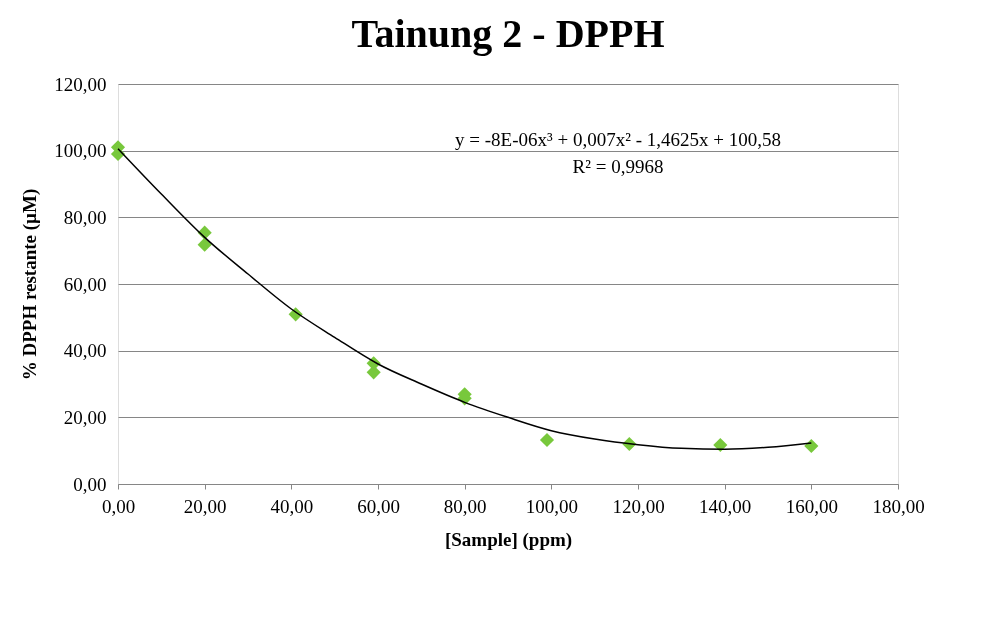 The image size is (1008, 630). Describe the element at coordinates (378, 506) in the screenshot. I see `x-tick-label: 60,00` at that location.